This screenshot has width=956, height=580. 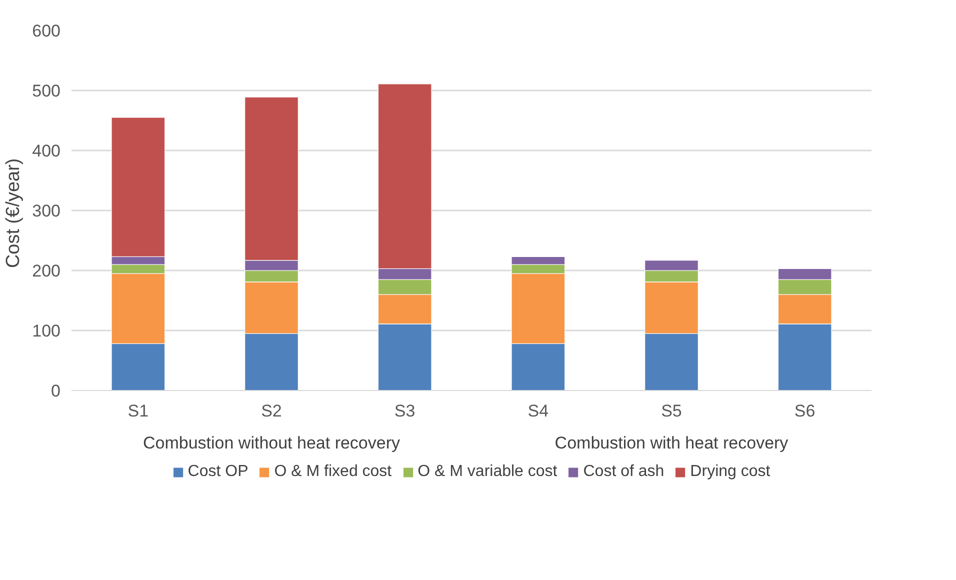 What do you see at coordinates (333, 472) in the screenshot?
I see `legend-label: O & M fixed cost` at bounding box center [333, 472].